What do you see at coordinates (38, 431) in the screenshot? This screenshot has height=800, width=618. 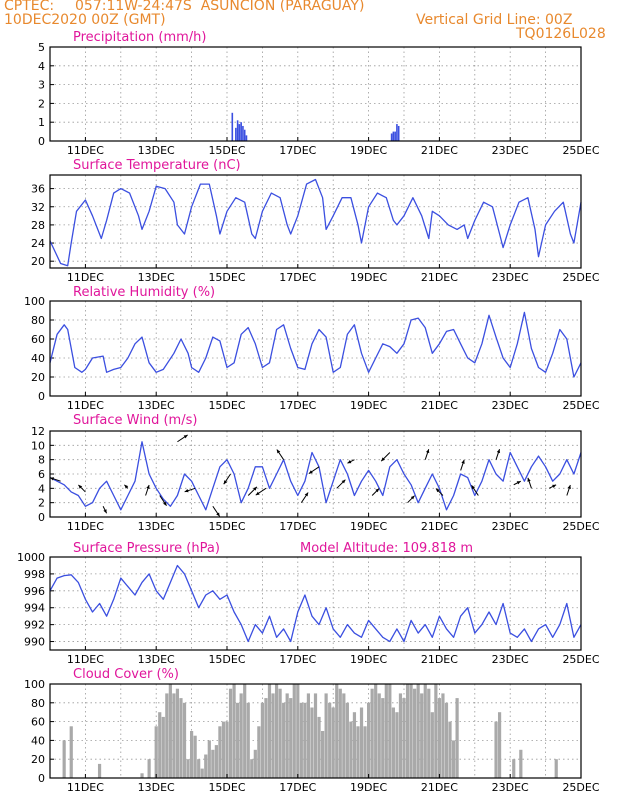 I see `y-tick-label: 12` at bounding box center [38, 431].